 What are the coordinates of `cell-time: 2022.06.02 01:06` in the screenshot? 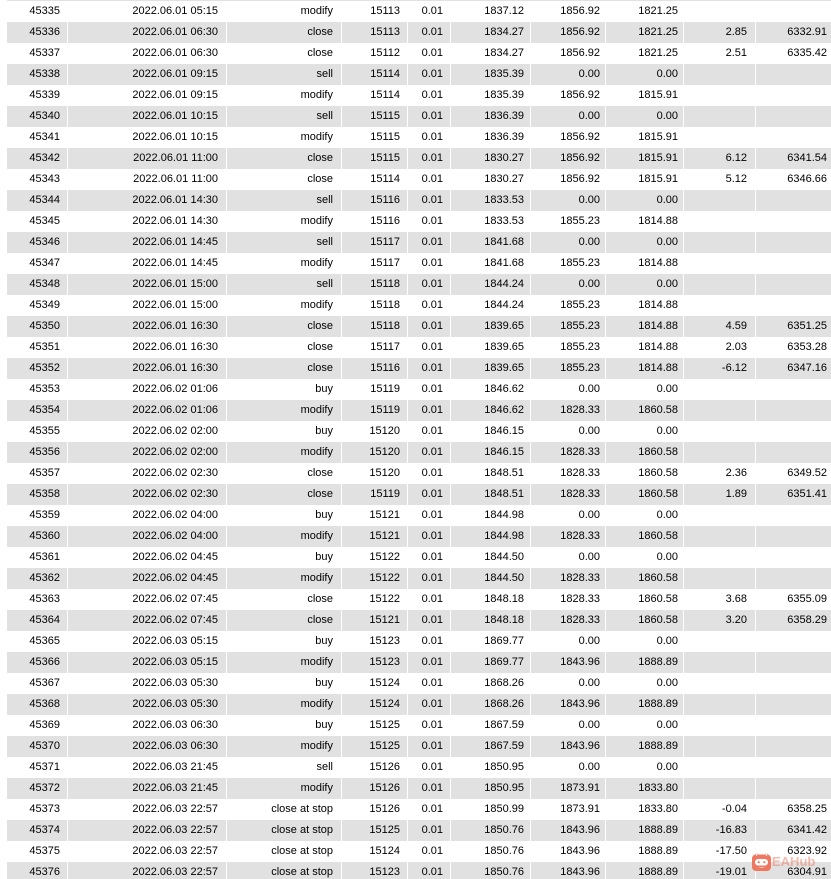 It's located at (147, 410).